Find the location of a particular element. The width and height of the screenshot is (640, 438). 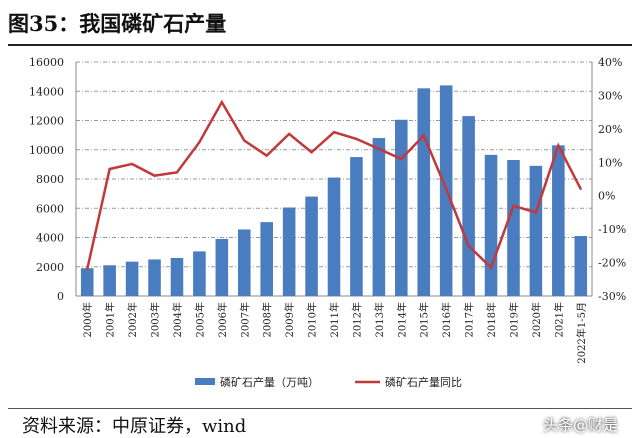

x-tick-label: 2016年 is located at coordinates (446, 319).